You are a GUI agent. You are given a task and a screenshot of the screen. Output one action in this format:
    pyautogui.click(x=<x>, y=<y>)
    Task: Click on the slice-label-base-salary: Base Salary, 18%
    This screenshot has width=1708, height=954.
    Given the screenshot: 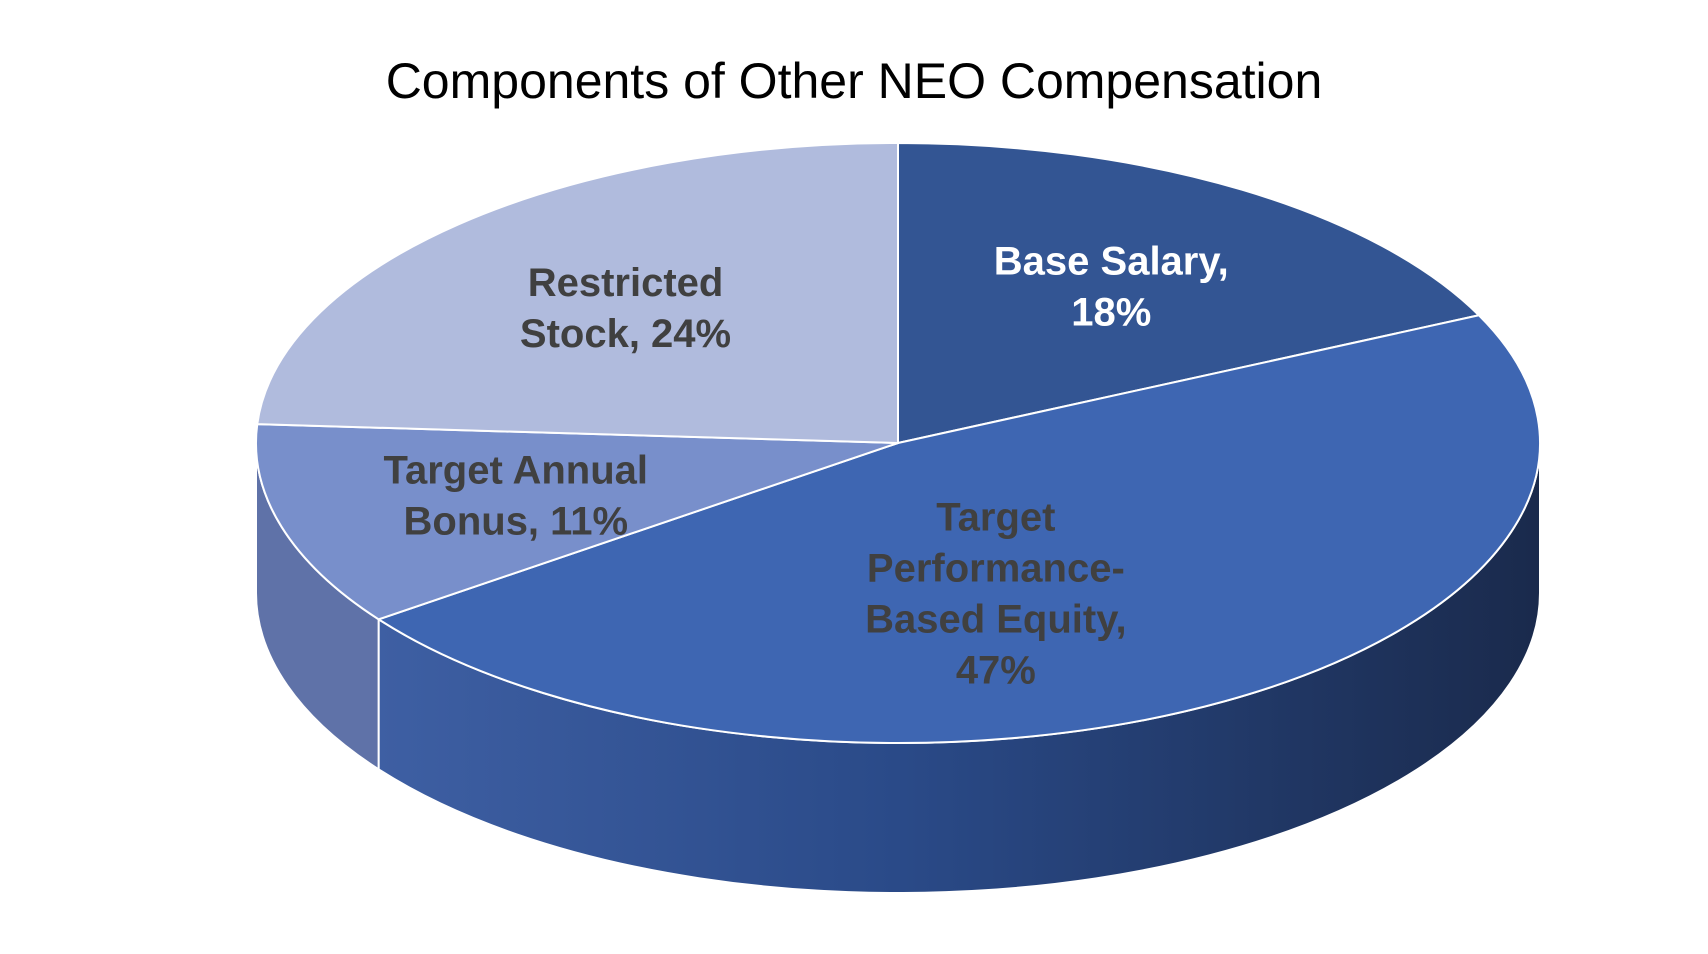 What is the action you would take?
    pyautogui.click(x=1111, y=286)
    